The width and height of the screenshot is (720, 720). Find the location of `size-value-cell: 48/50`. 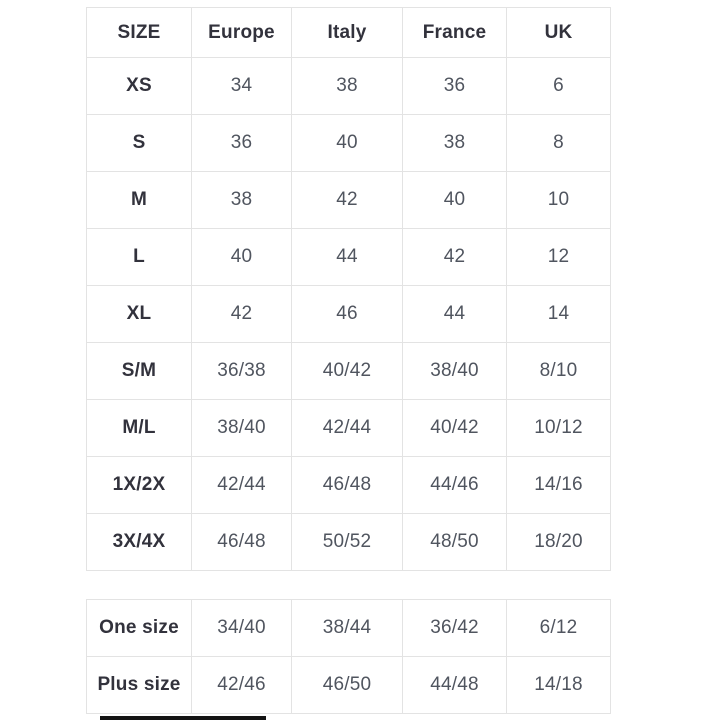

size-value-cell: 48/50 is located at coordinates (454, 542).